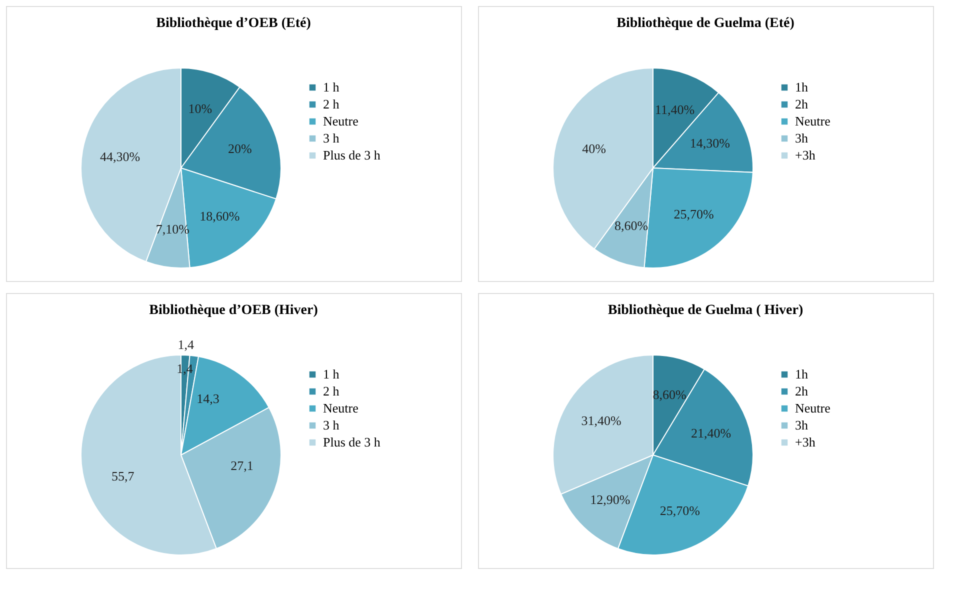  Describe the element at coordinates (705, 23) in the screenshot. I see `chart-title: Bibliothèque de Guelma (Eté)` at that location.